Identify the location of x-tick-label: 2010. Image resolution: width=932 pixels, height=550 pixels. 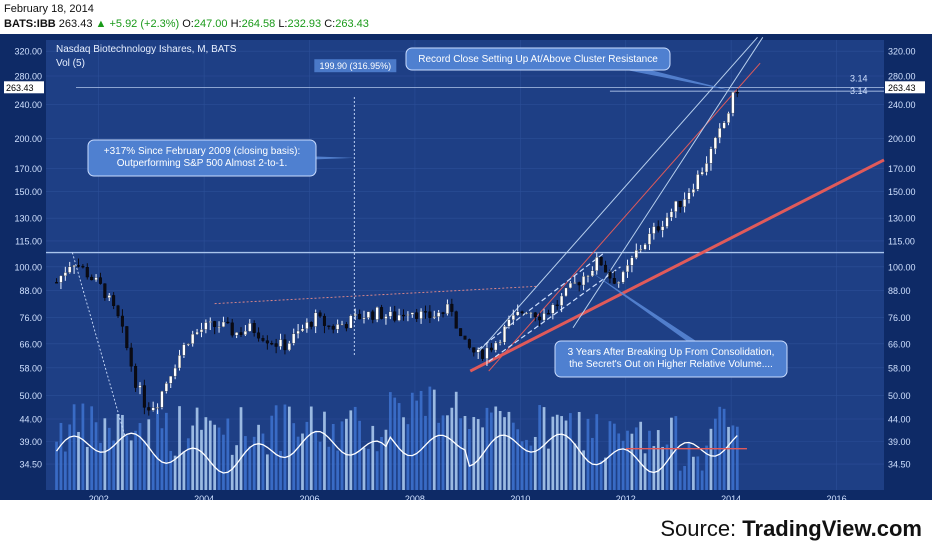
(520, 497).